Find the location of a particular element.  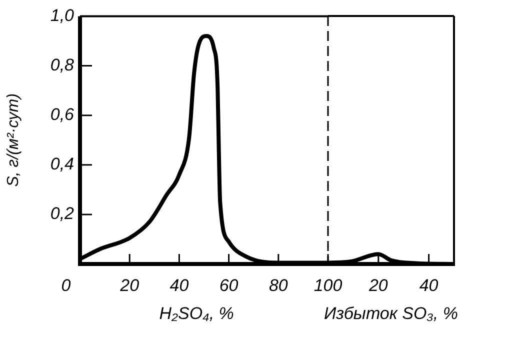

y-axis-title: S, г/(м²·сут) is located at coordinates (13, 140).